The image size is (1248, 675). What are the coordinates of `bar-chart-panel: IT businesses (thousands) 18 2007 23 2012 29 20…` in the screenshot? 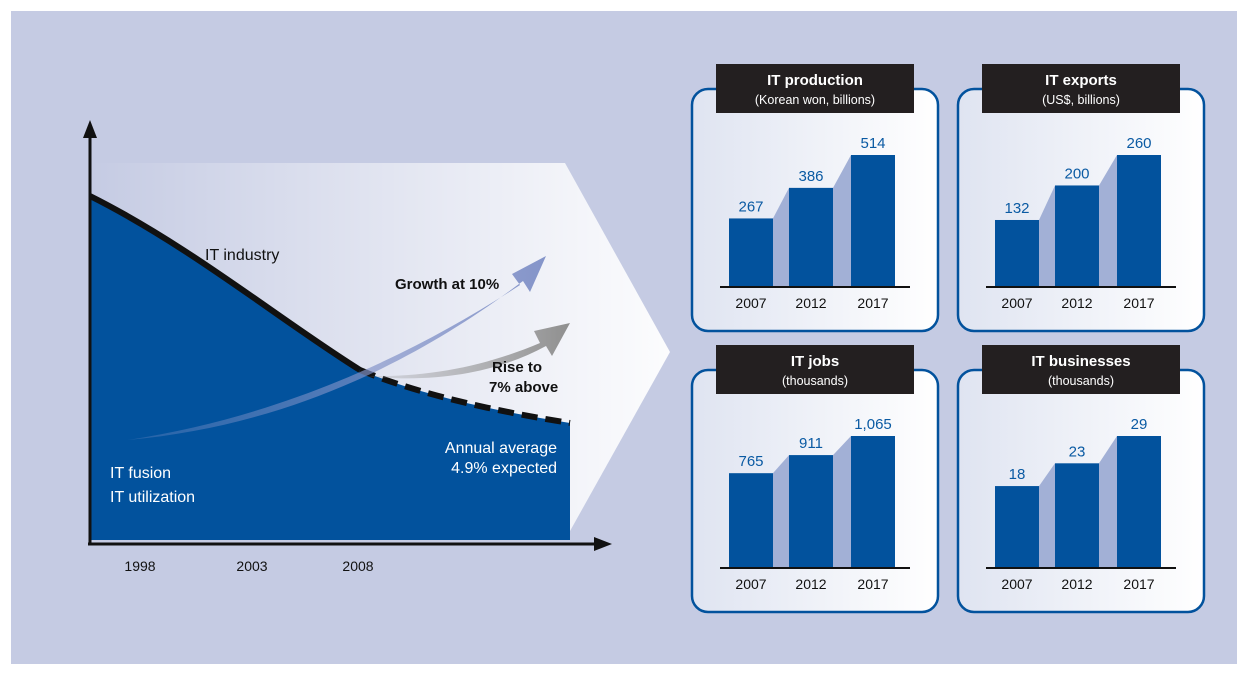 It's located at (1081, 479).